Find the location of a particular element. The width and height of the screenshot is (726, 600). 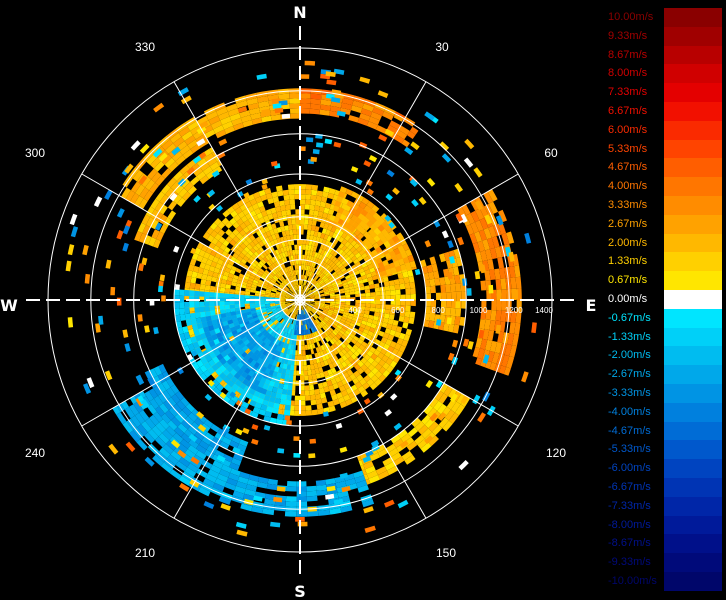

colorbar-label: -5.33m/s is located at coordinates (629, 449).